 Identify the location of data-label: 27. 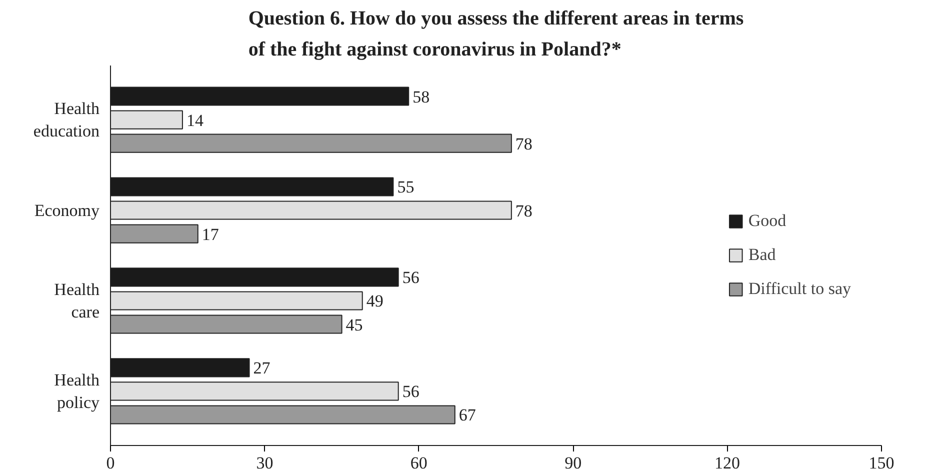
(262, 368).